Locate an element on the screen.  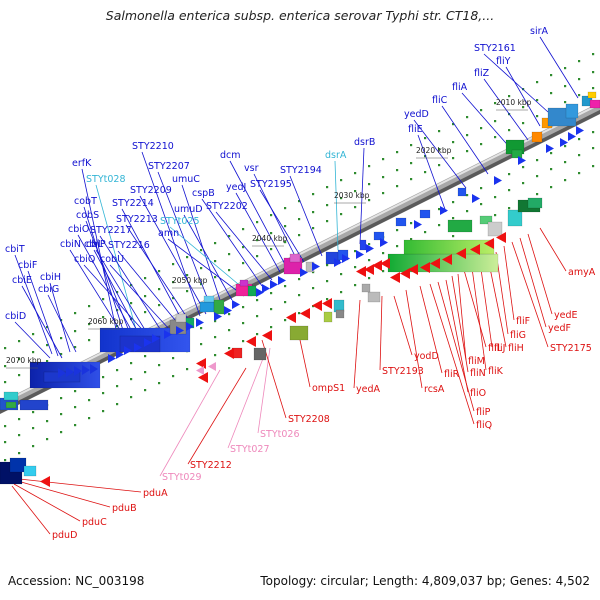
gene-label-styt026: STYt026 is located at coordinates (280, 434).